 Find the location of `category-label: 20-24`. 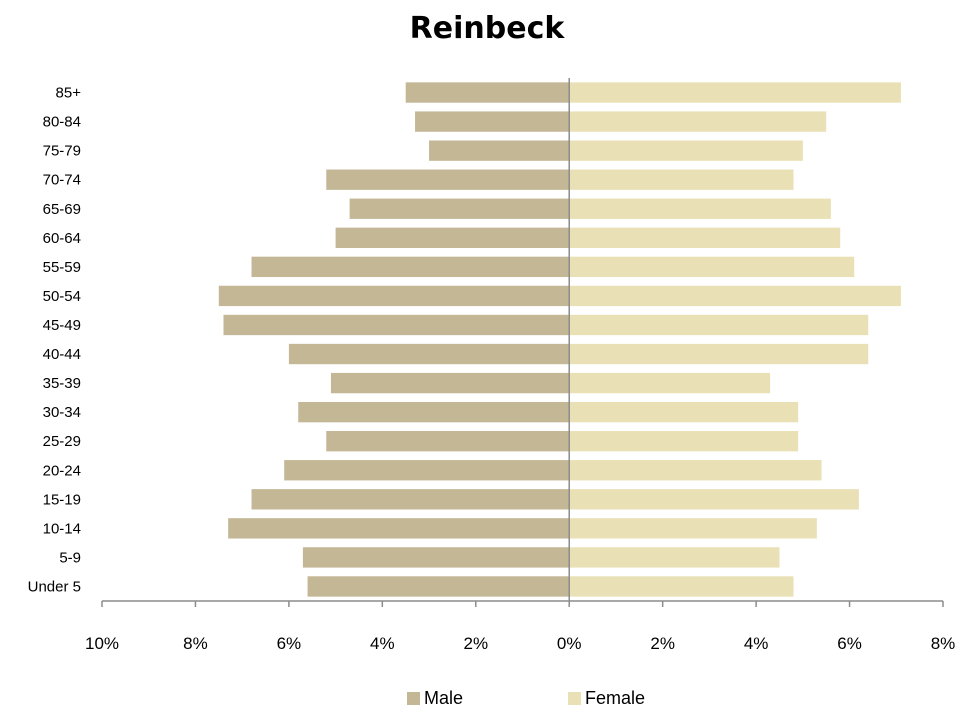

category-label: 20-24 is located at coordinates (62, 470).